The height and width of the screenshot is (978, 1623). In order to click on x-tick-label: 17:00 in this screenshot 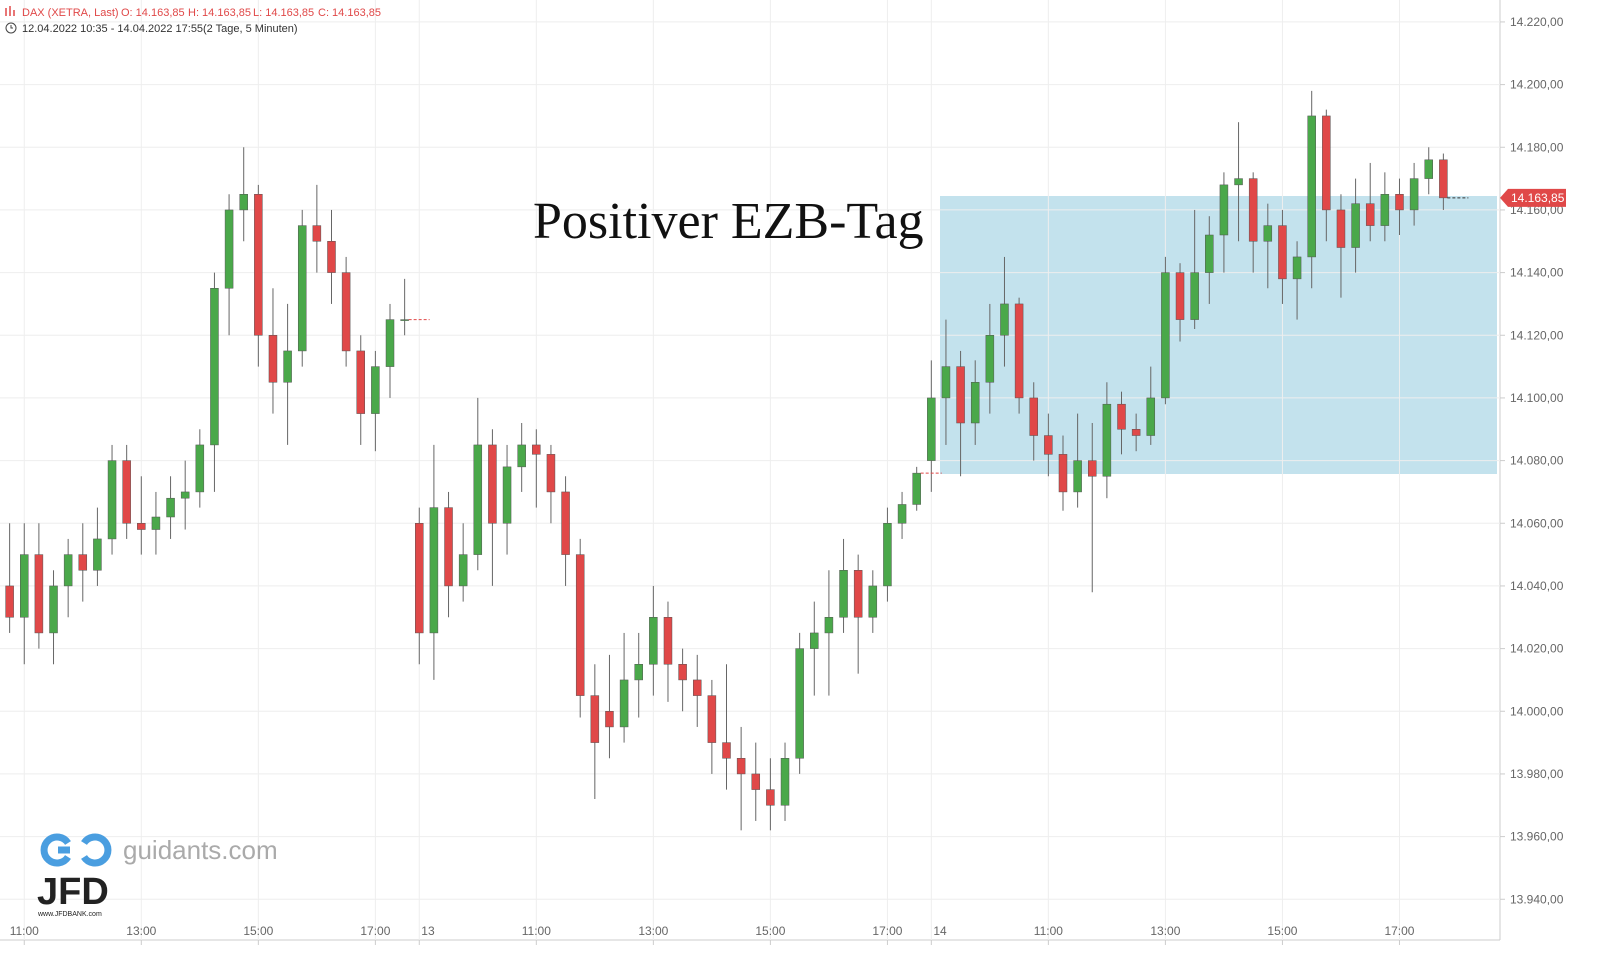, I will do `click(1399, 931)`.